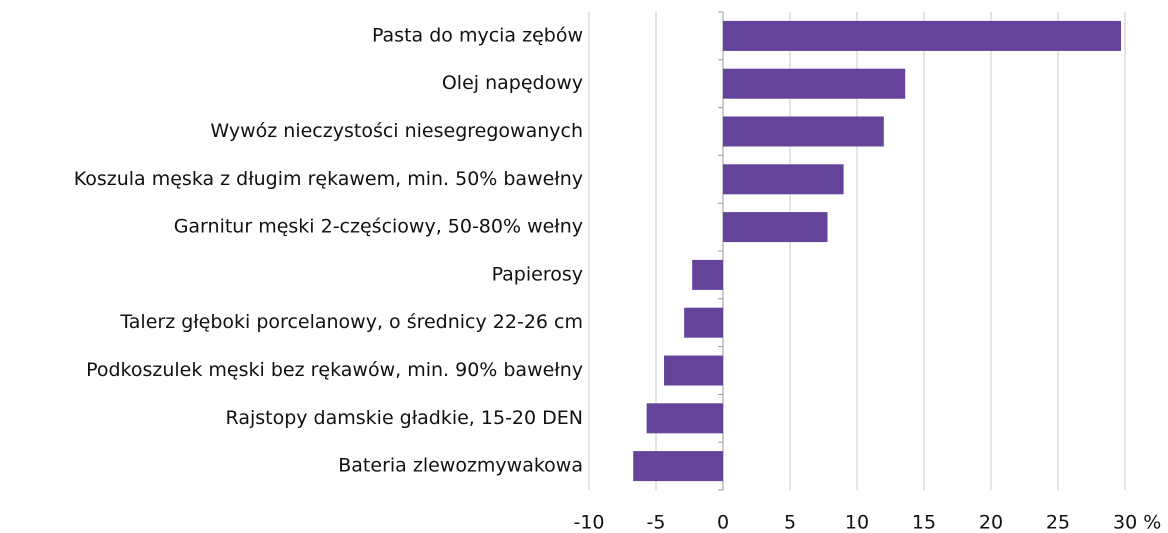  I want to click on x-tick-label: -10, so click(588, 522).